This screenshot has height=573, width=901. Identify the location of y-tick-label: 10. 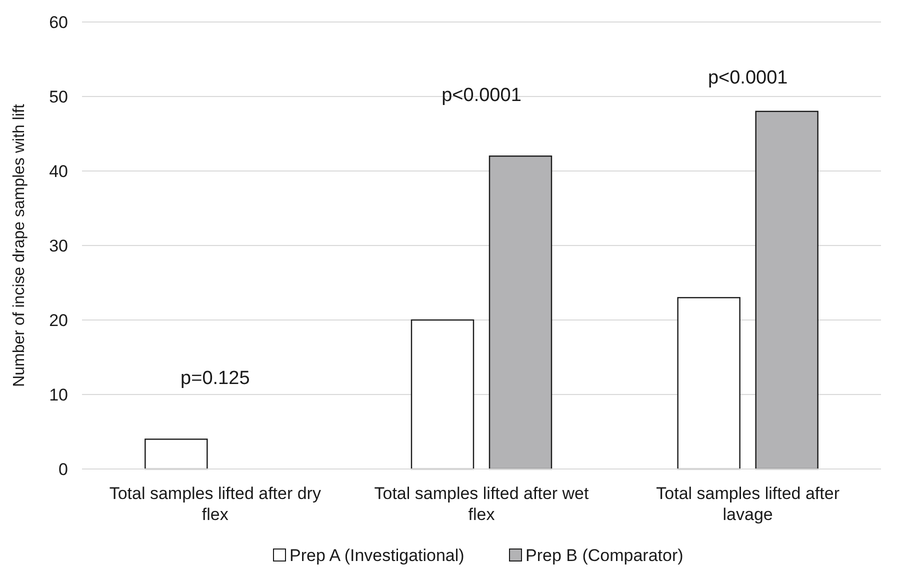
(58, 394).